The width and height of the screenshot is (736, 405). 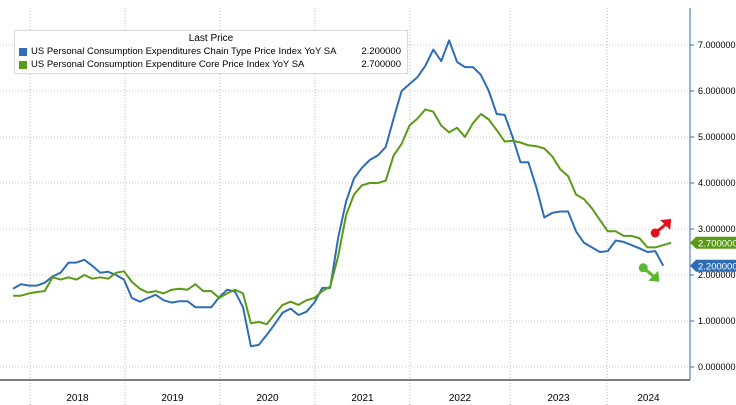 What do you see at coordinates (345, 391) in the screenshot?
I see `x-axis: 2018 2019 2020 2021 2022 2023 2024` at bounding box center [345, 391].